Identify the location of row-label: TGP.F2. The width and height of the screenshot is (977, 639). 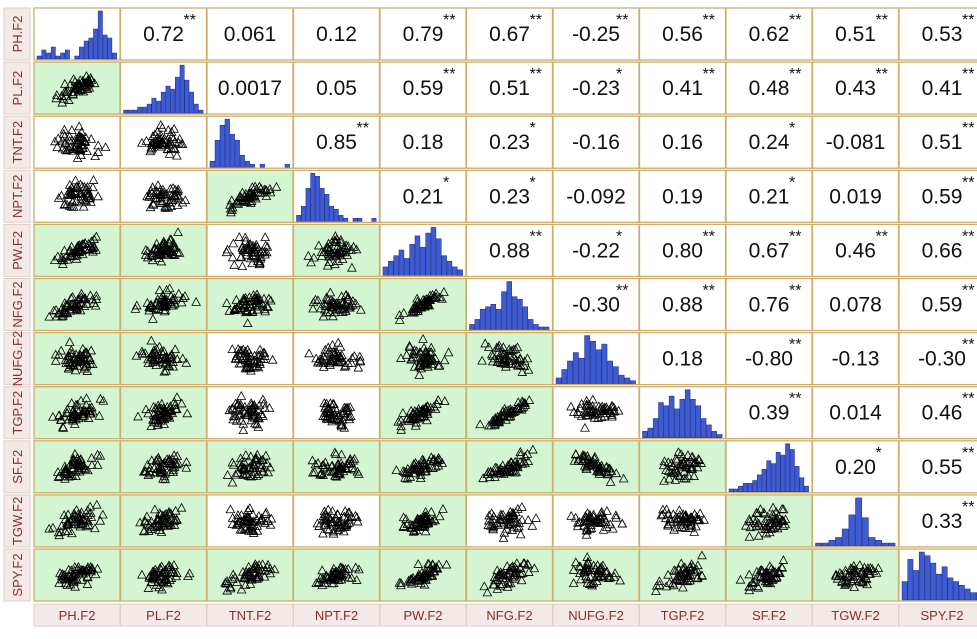
(17, 413).